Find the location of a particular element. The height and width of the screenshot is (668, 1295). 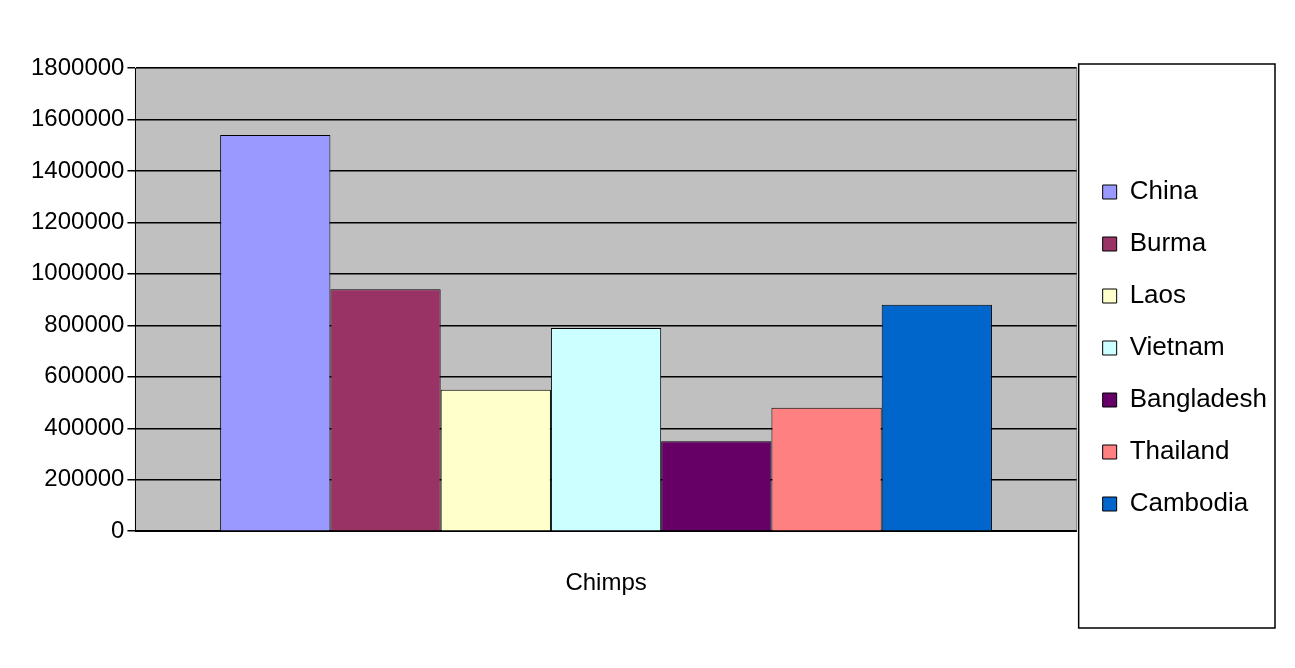

legend-label: Burma is located at coordinates (1168, 242).